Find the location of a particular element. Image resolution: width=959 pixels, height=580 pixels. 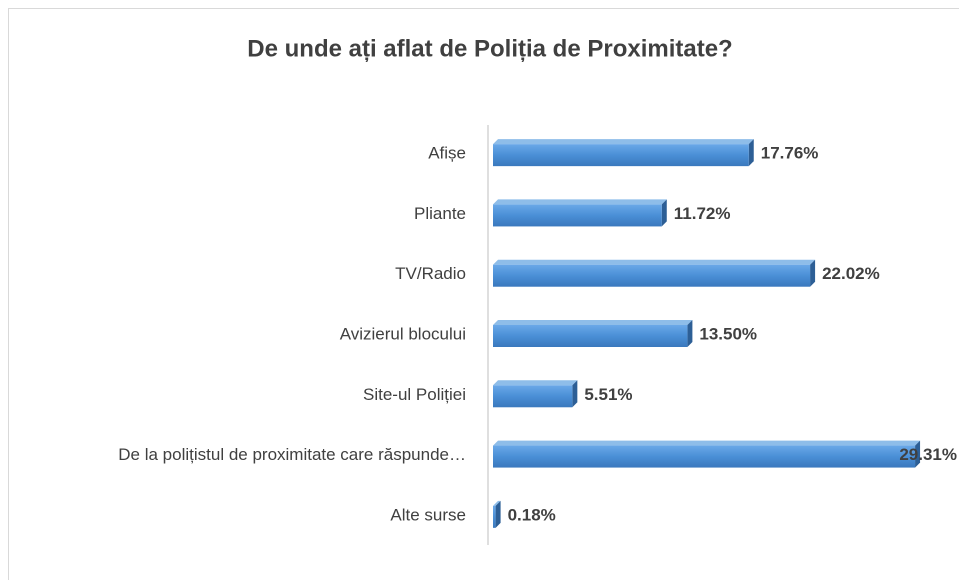

data-label: 29.31% is located at coordinates (928, 454).